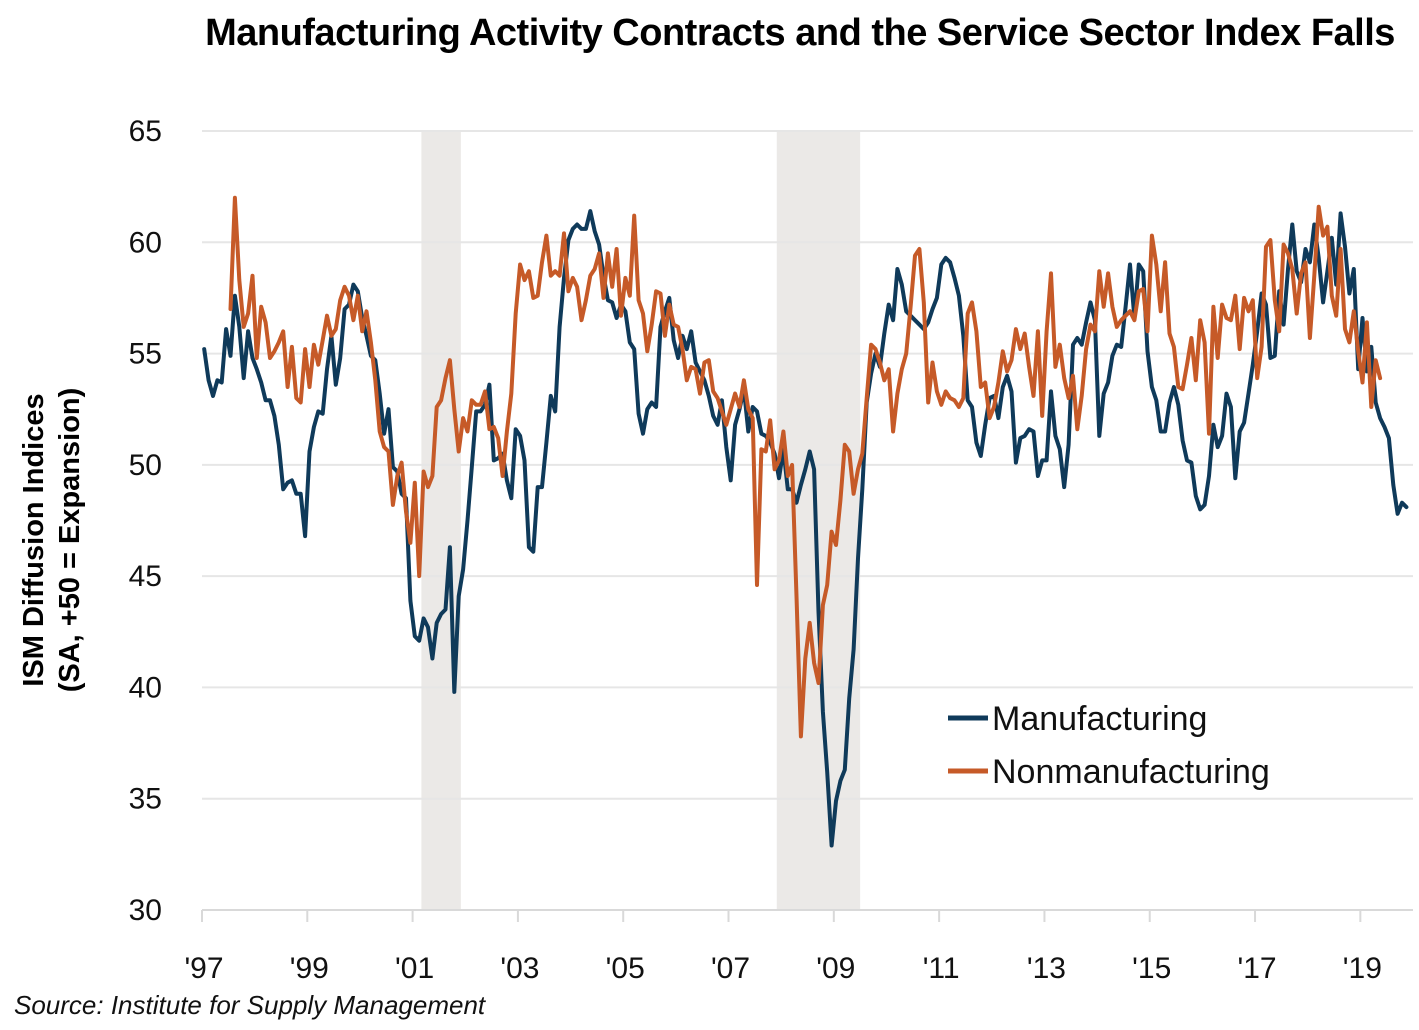  Describe the element at coordinates (1256, 968) in the screenshot. I see `x-tick-label: '17` at that location.